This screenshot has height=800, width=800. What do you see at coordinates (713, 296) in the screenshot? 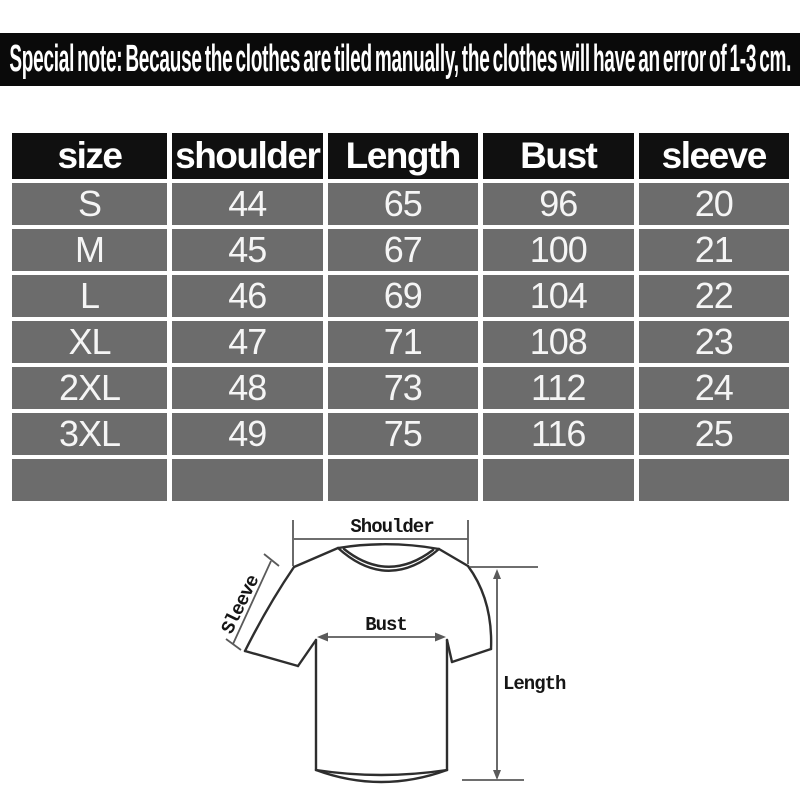
I see `table-cell: 22` at bounding box center [713, 296].